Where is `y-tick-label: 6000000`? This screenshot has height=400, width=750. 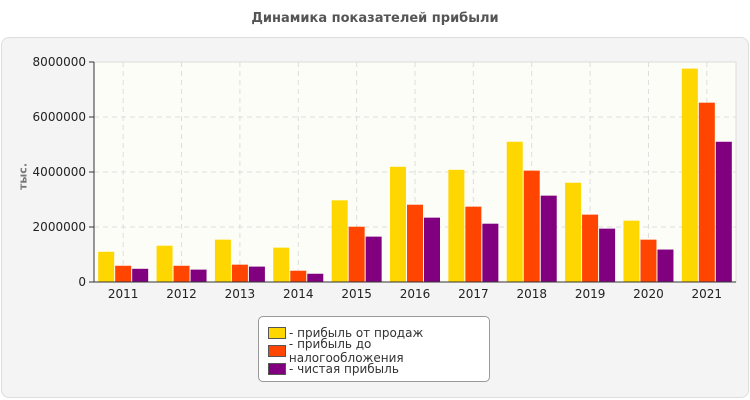
y-tick-label: 6000000 is located at coordinates (59, 117).